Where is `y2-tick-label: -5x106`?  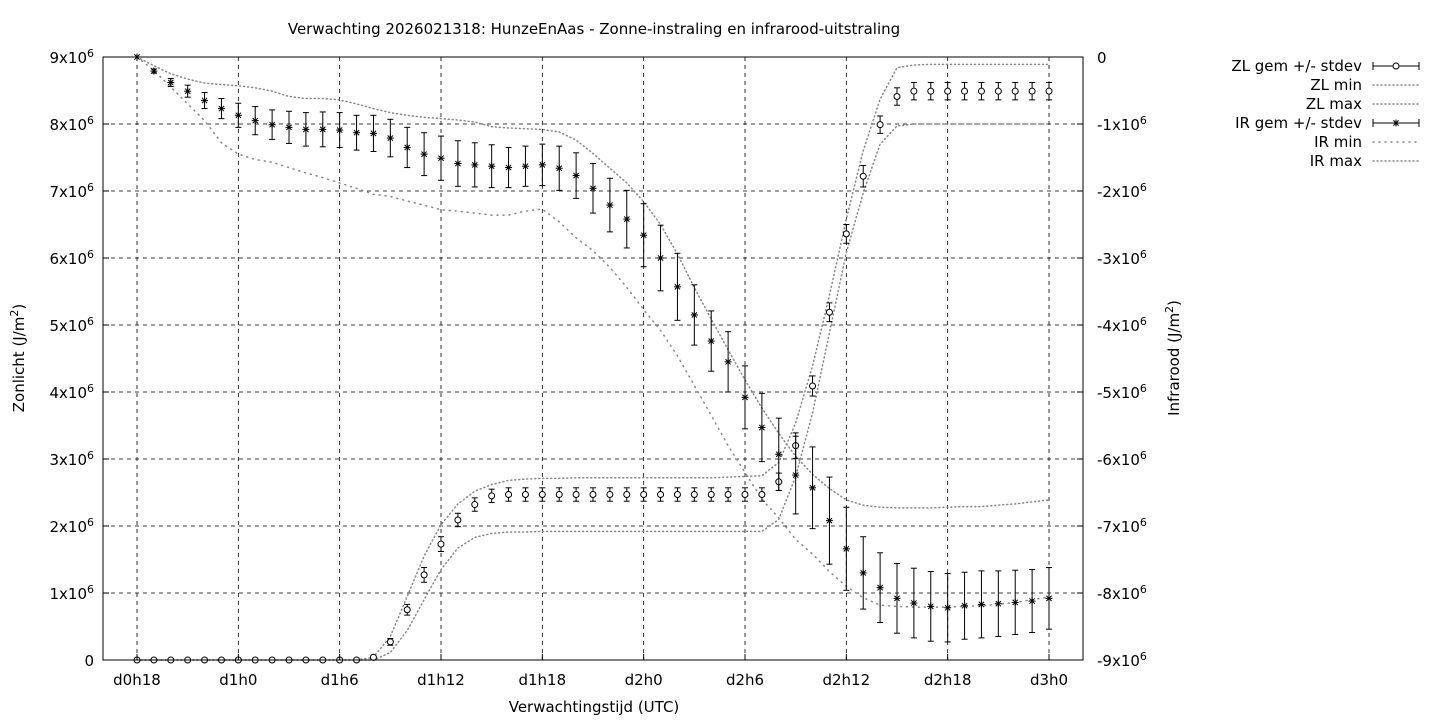
y2-tick-label: -5x106 is located at coordinates (1122, 392).